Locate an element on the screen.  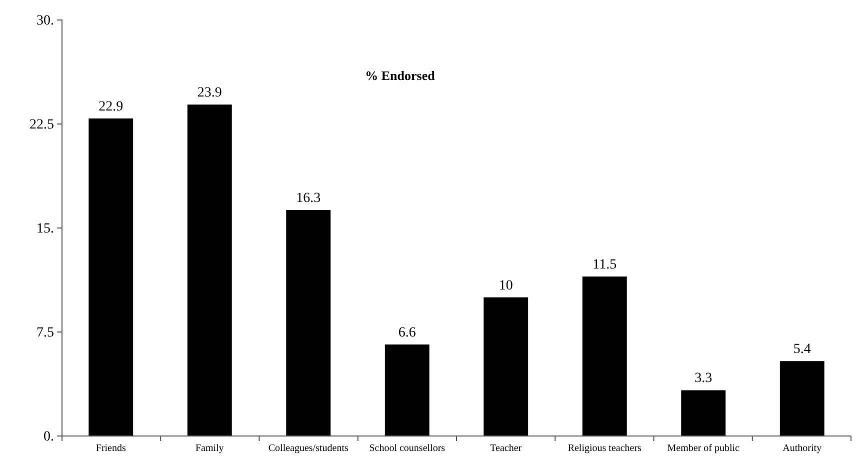
y-tick-label: 15. is located at coordinates (45, 228).